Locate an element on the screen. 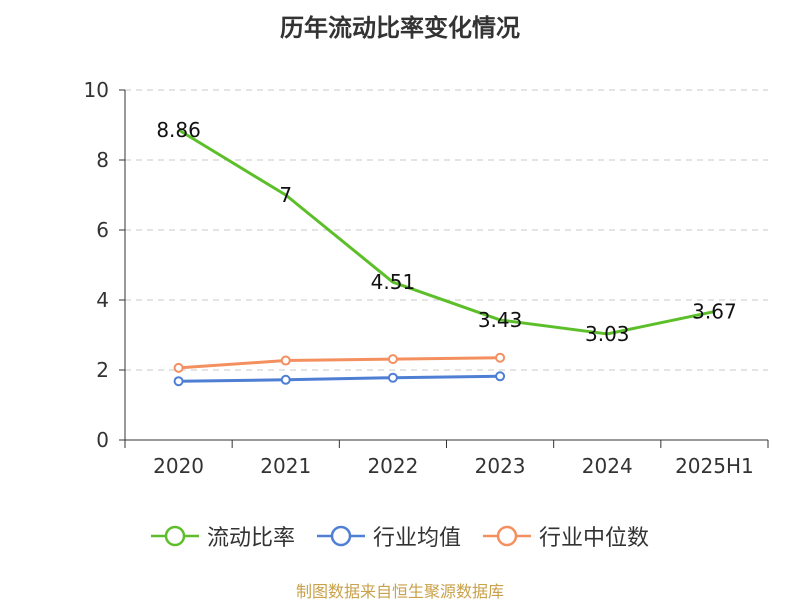 The height and width of the screenshot is (602, 800). x-tick-label: 2023 is located at coordinates (500, 466).